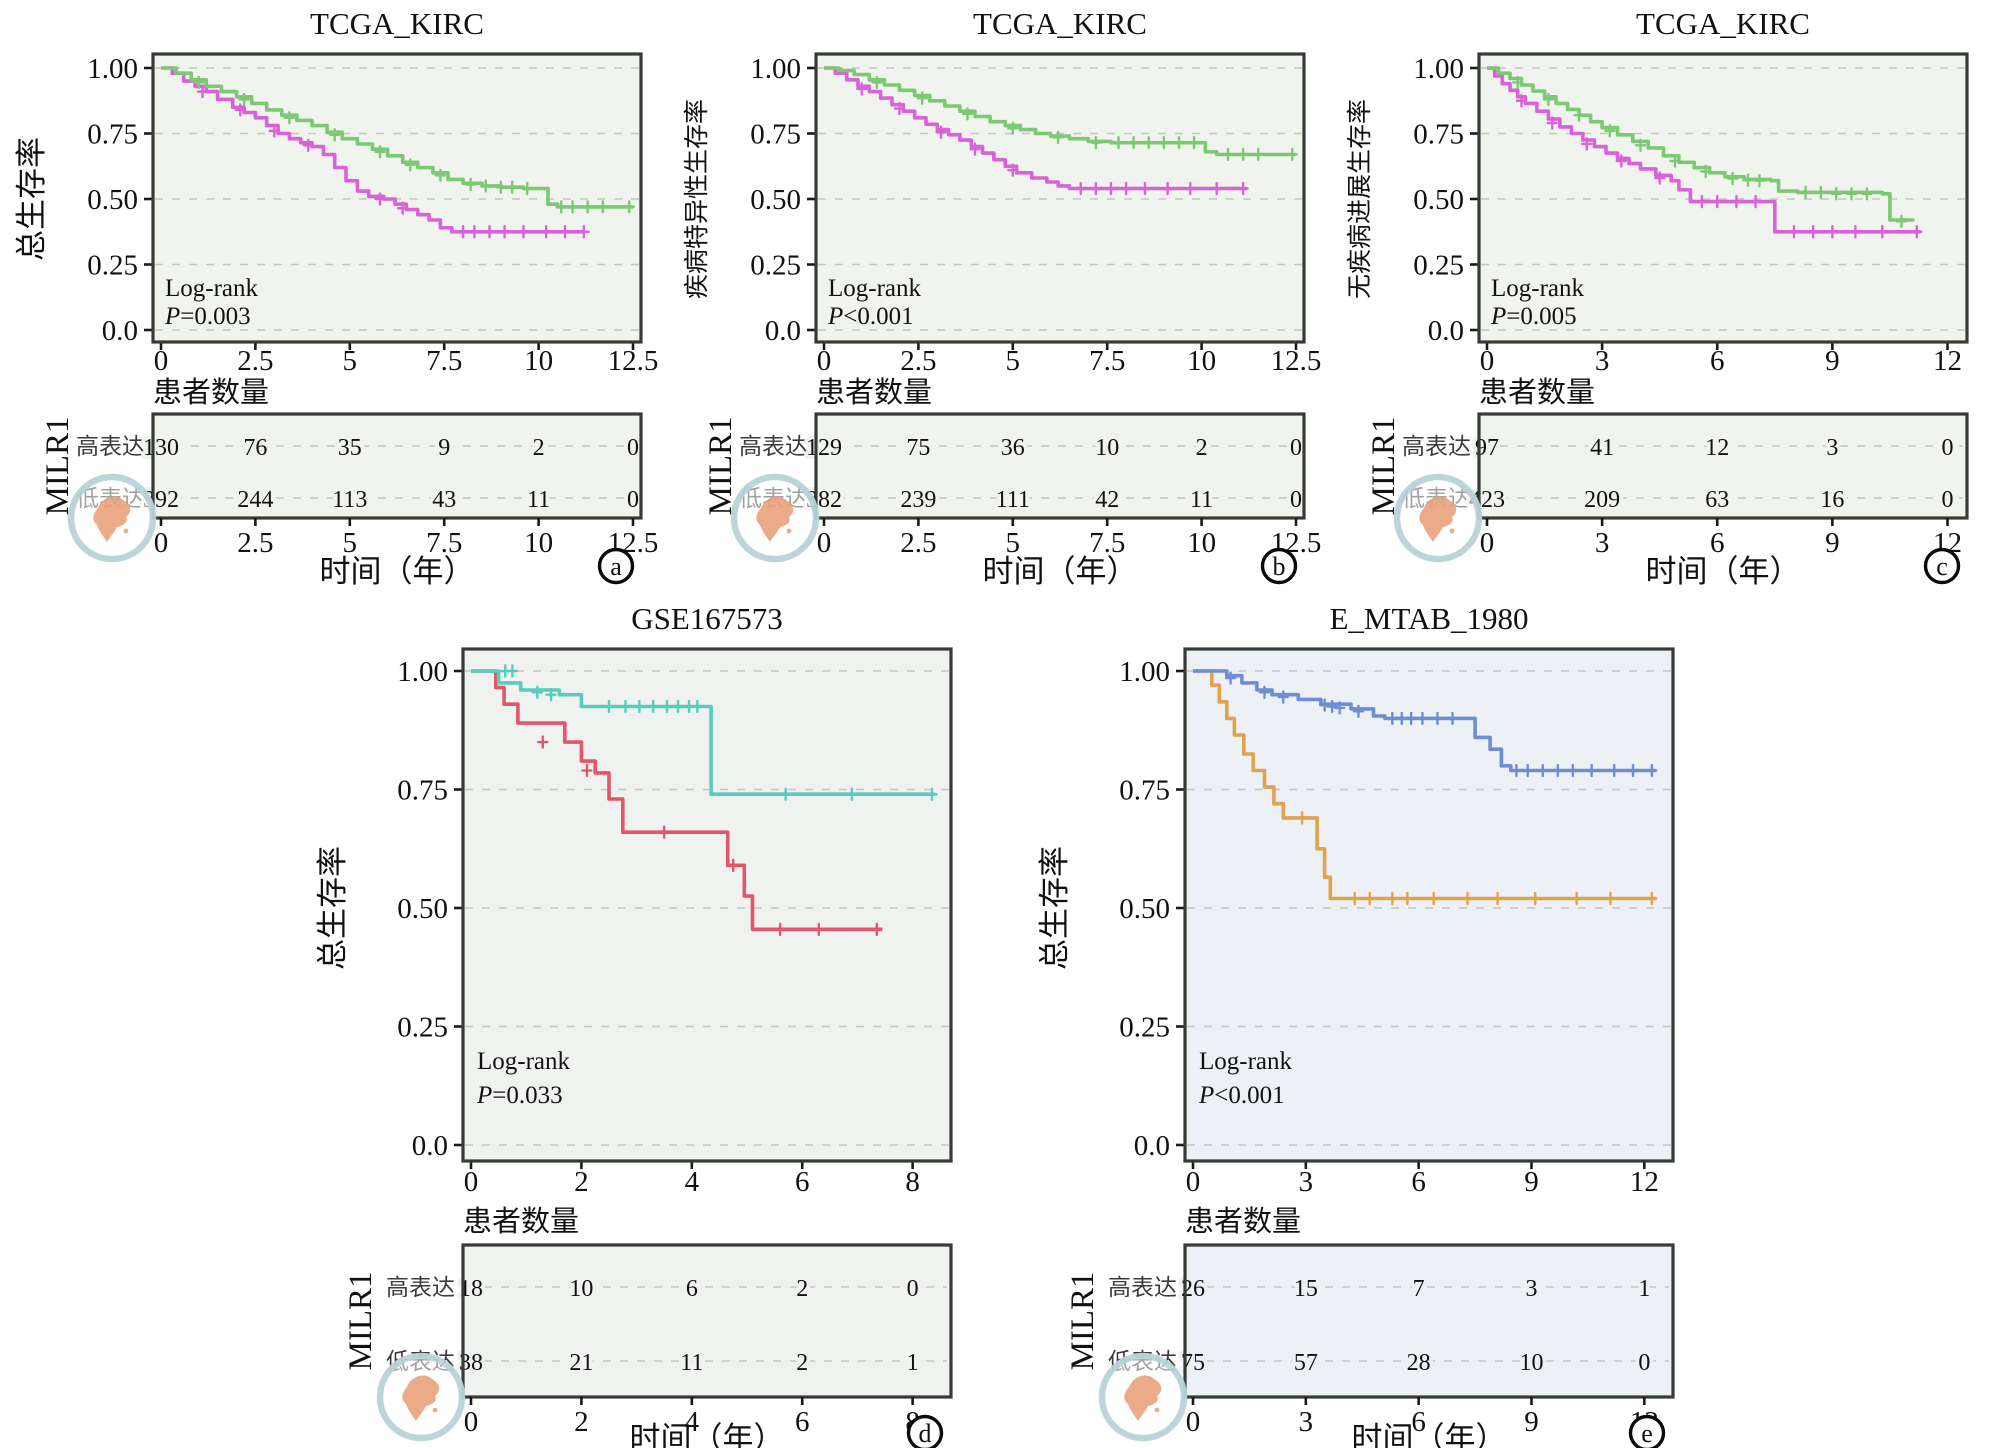 This screenshot has width=1997, height=1448. Describe the element at coordinates (1054, 908) in the screenshot. I see `y-axis-title: 总生存率` at that location.